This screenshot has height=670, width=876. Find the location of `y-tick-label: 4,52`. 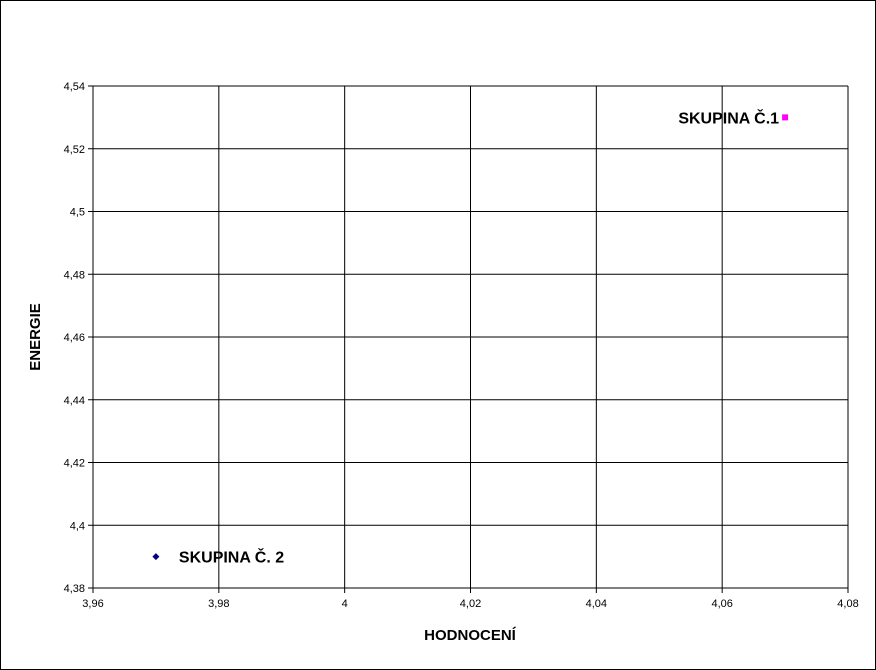

y-tick-label: 4,52 is located at coordinates (74, 150).